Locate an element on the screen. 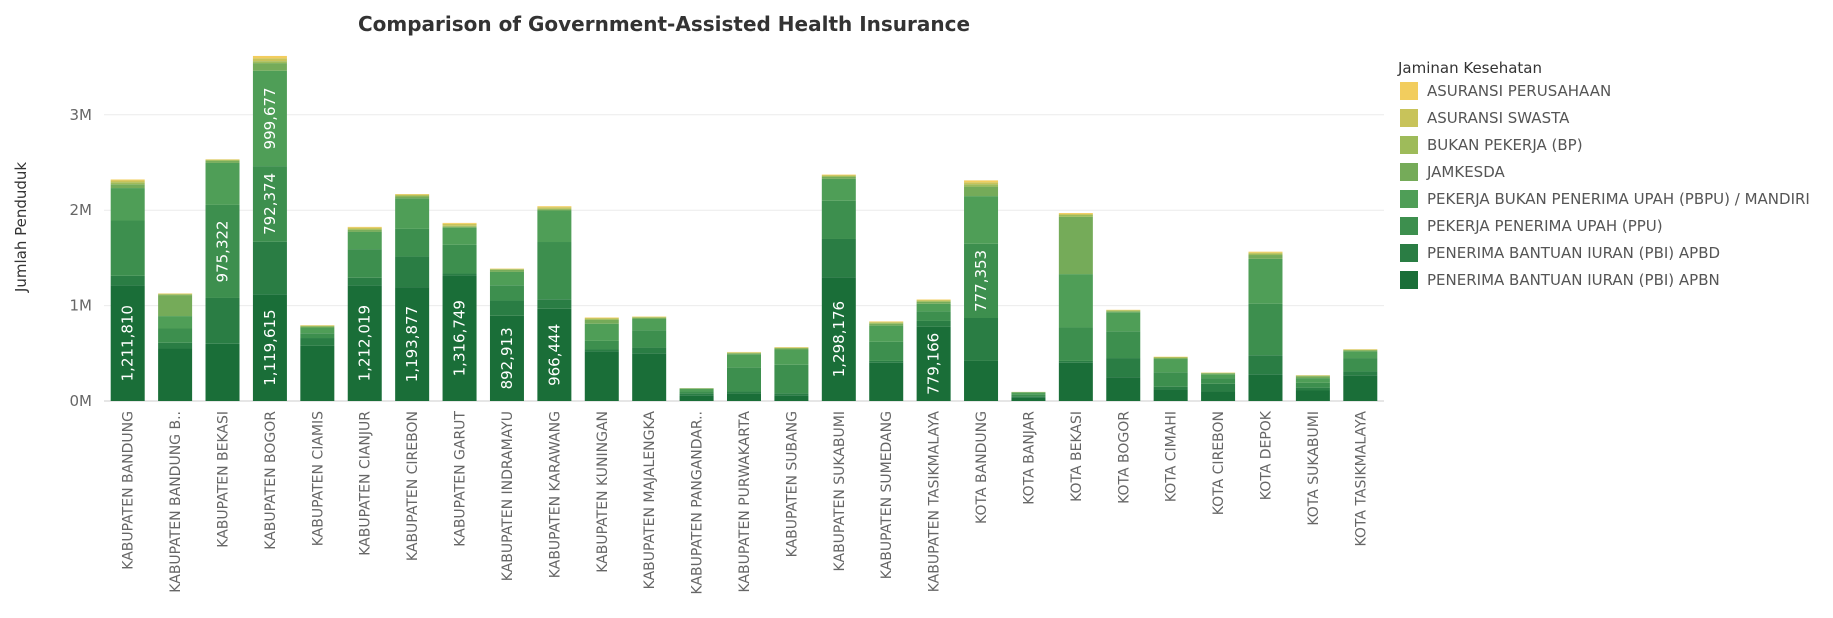  legend-item-label: BUKAN PEKERJA (BP) is located at coordinates (1505, 145).